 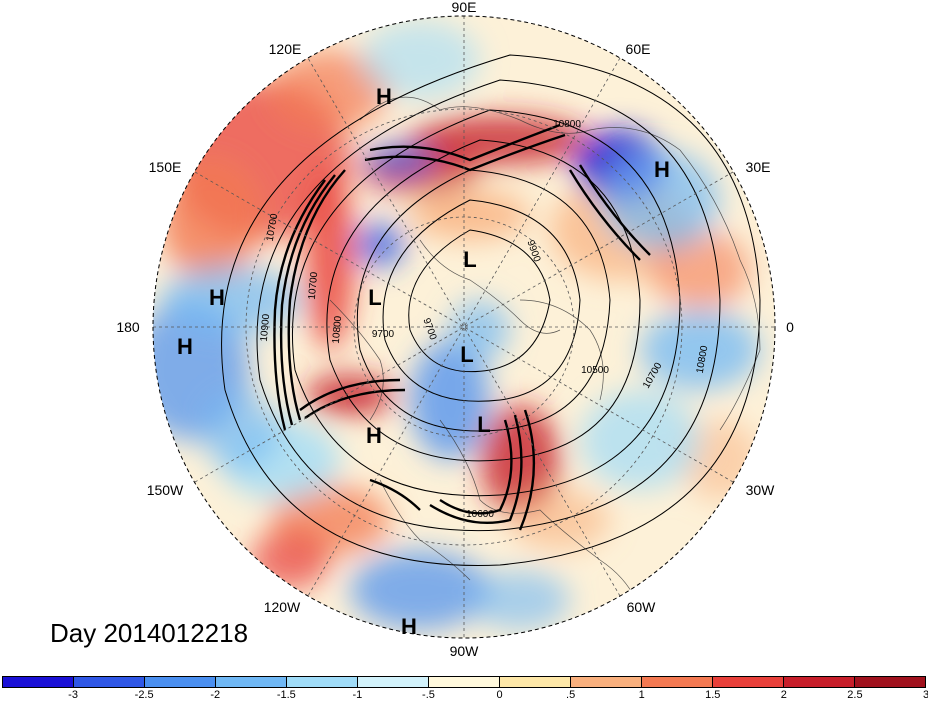 I want to click on contour-label: 9700, so click(x=383, y=334).